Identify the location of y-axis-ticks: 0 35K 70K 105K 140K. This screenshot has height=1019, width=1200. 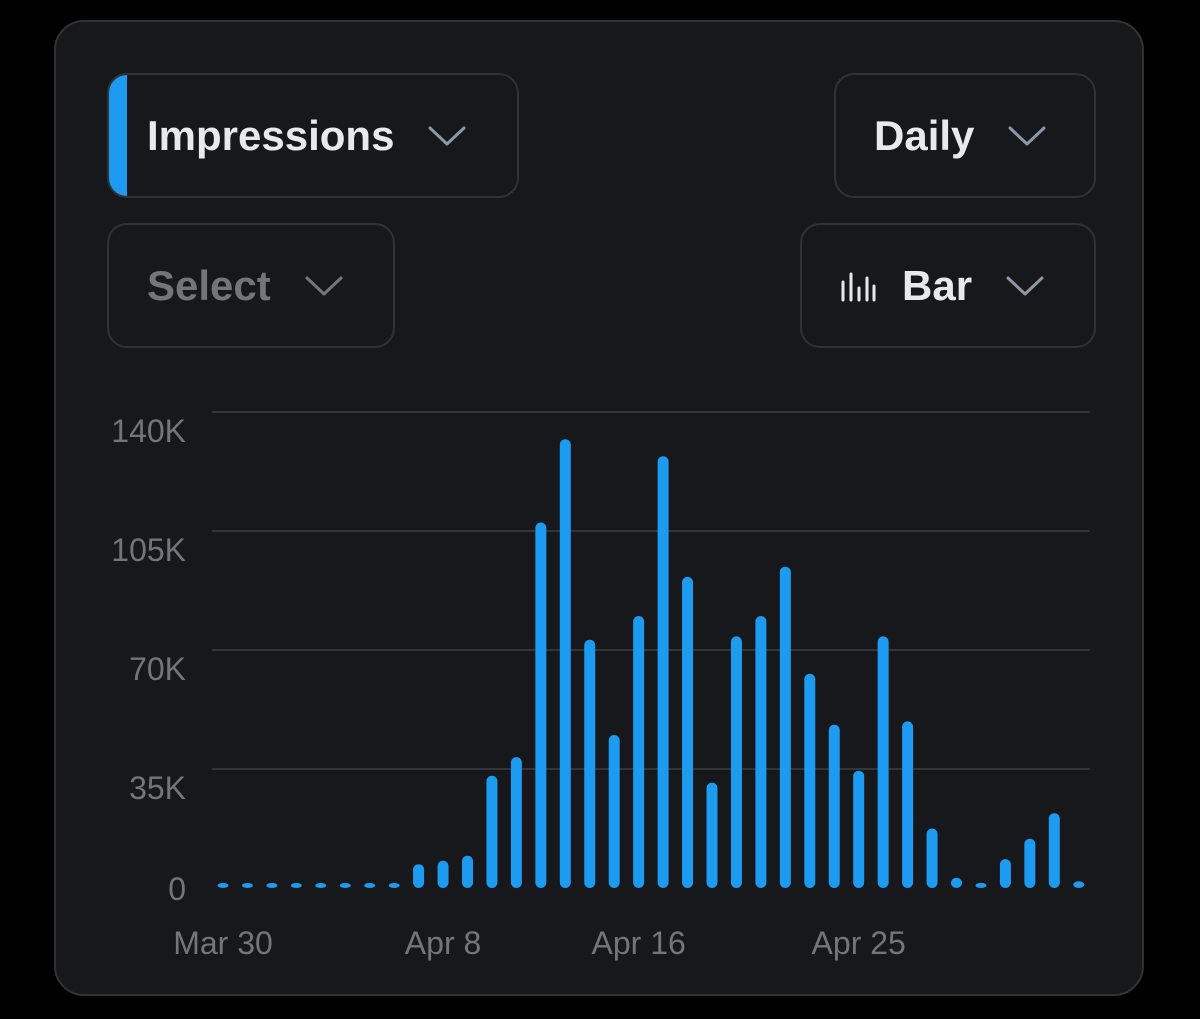
(148, 660).